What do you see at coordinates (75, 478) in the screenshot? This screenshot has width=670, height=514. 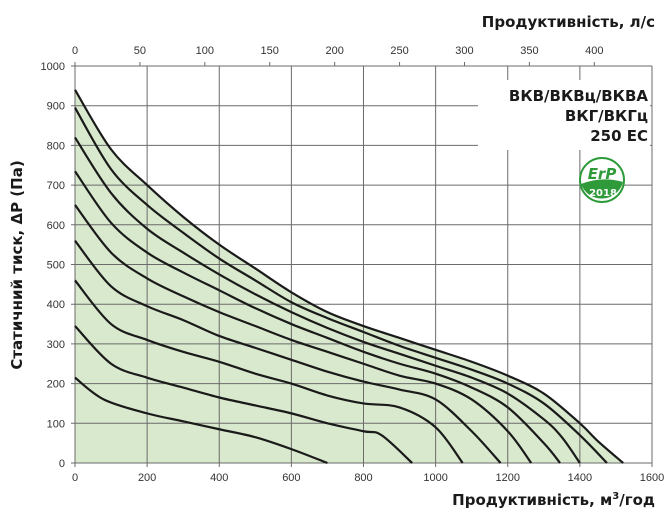 I see `x-tick-label: 0` at bounding box center [75, 478].